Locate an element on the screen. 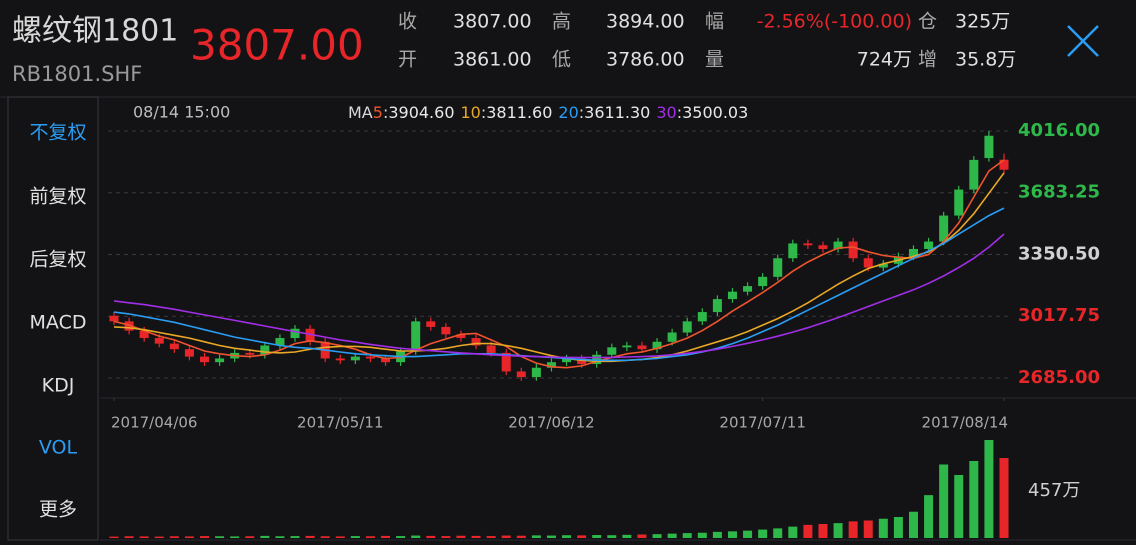  menu-item: VOL is located at coordinates (58, 448).